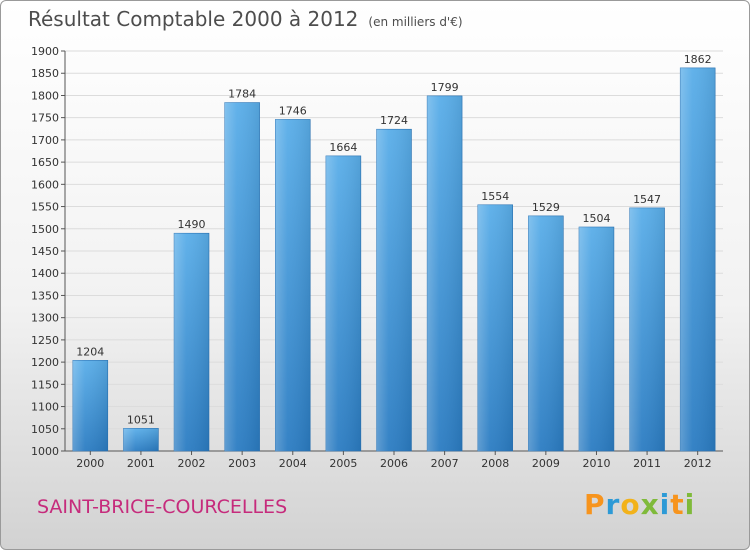  What do you see at coordinates (141, 419) in the screenshot?
I see `bar-value-label: 1051` at bounding box center [141, 419].